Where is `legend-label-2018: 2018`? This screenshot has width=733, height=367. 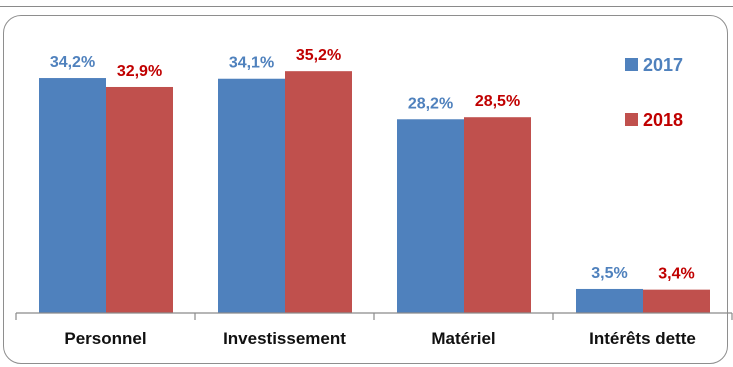 legend-label-2018: 2018 is located at coordinates (663, 120).